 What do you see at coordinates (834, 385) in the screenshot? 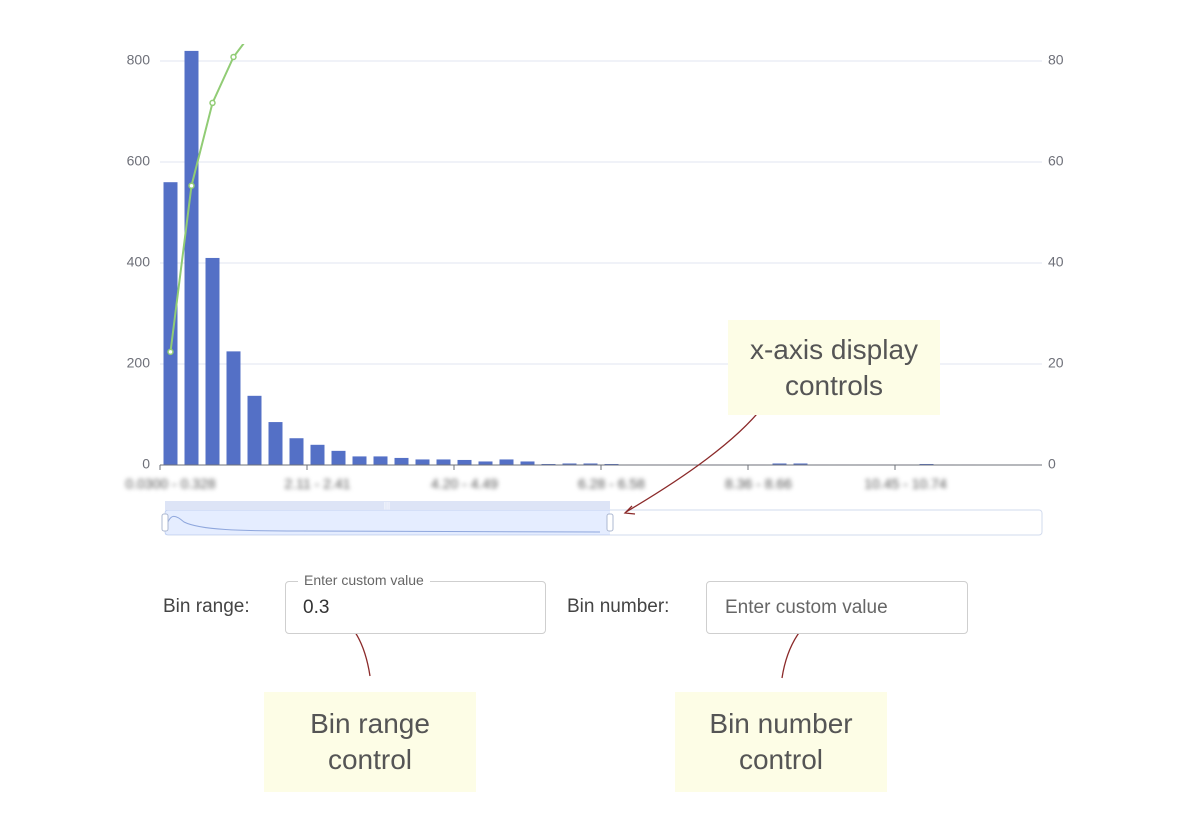
I see `annotation-line: controls` at bounding box center [834, 385].